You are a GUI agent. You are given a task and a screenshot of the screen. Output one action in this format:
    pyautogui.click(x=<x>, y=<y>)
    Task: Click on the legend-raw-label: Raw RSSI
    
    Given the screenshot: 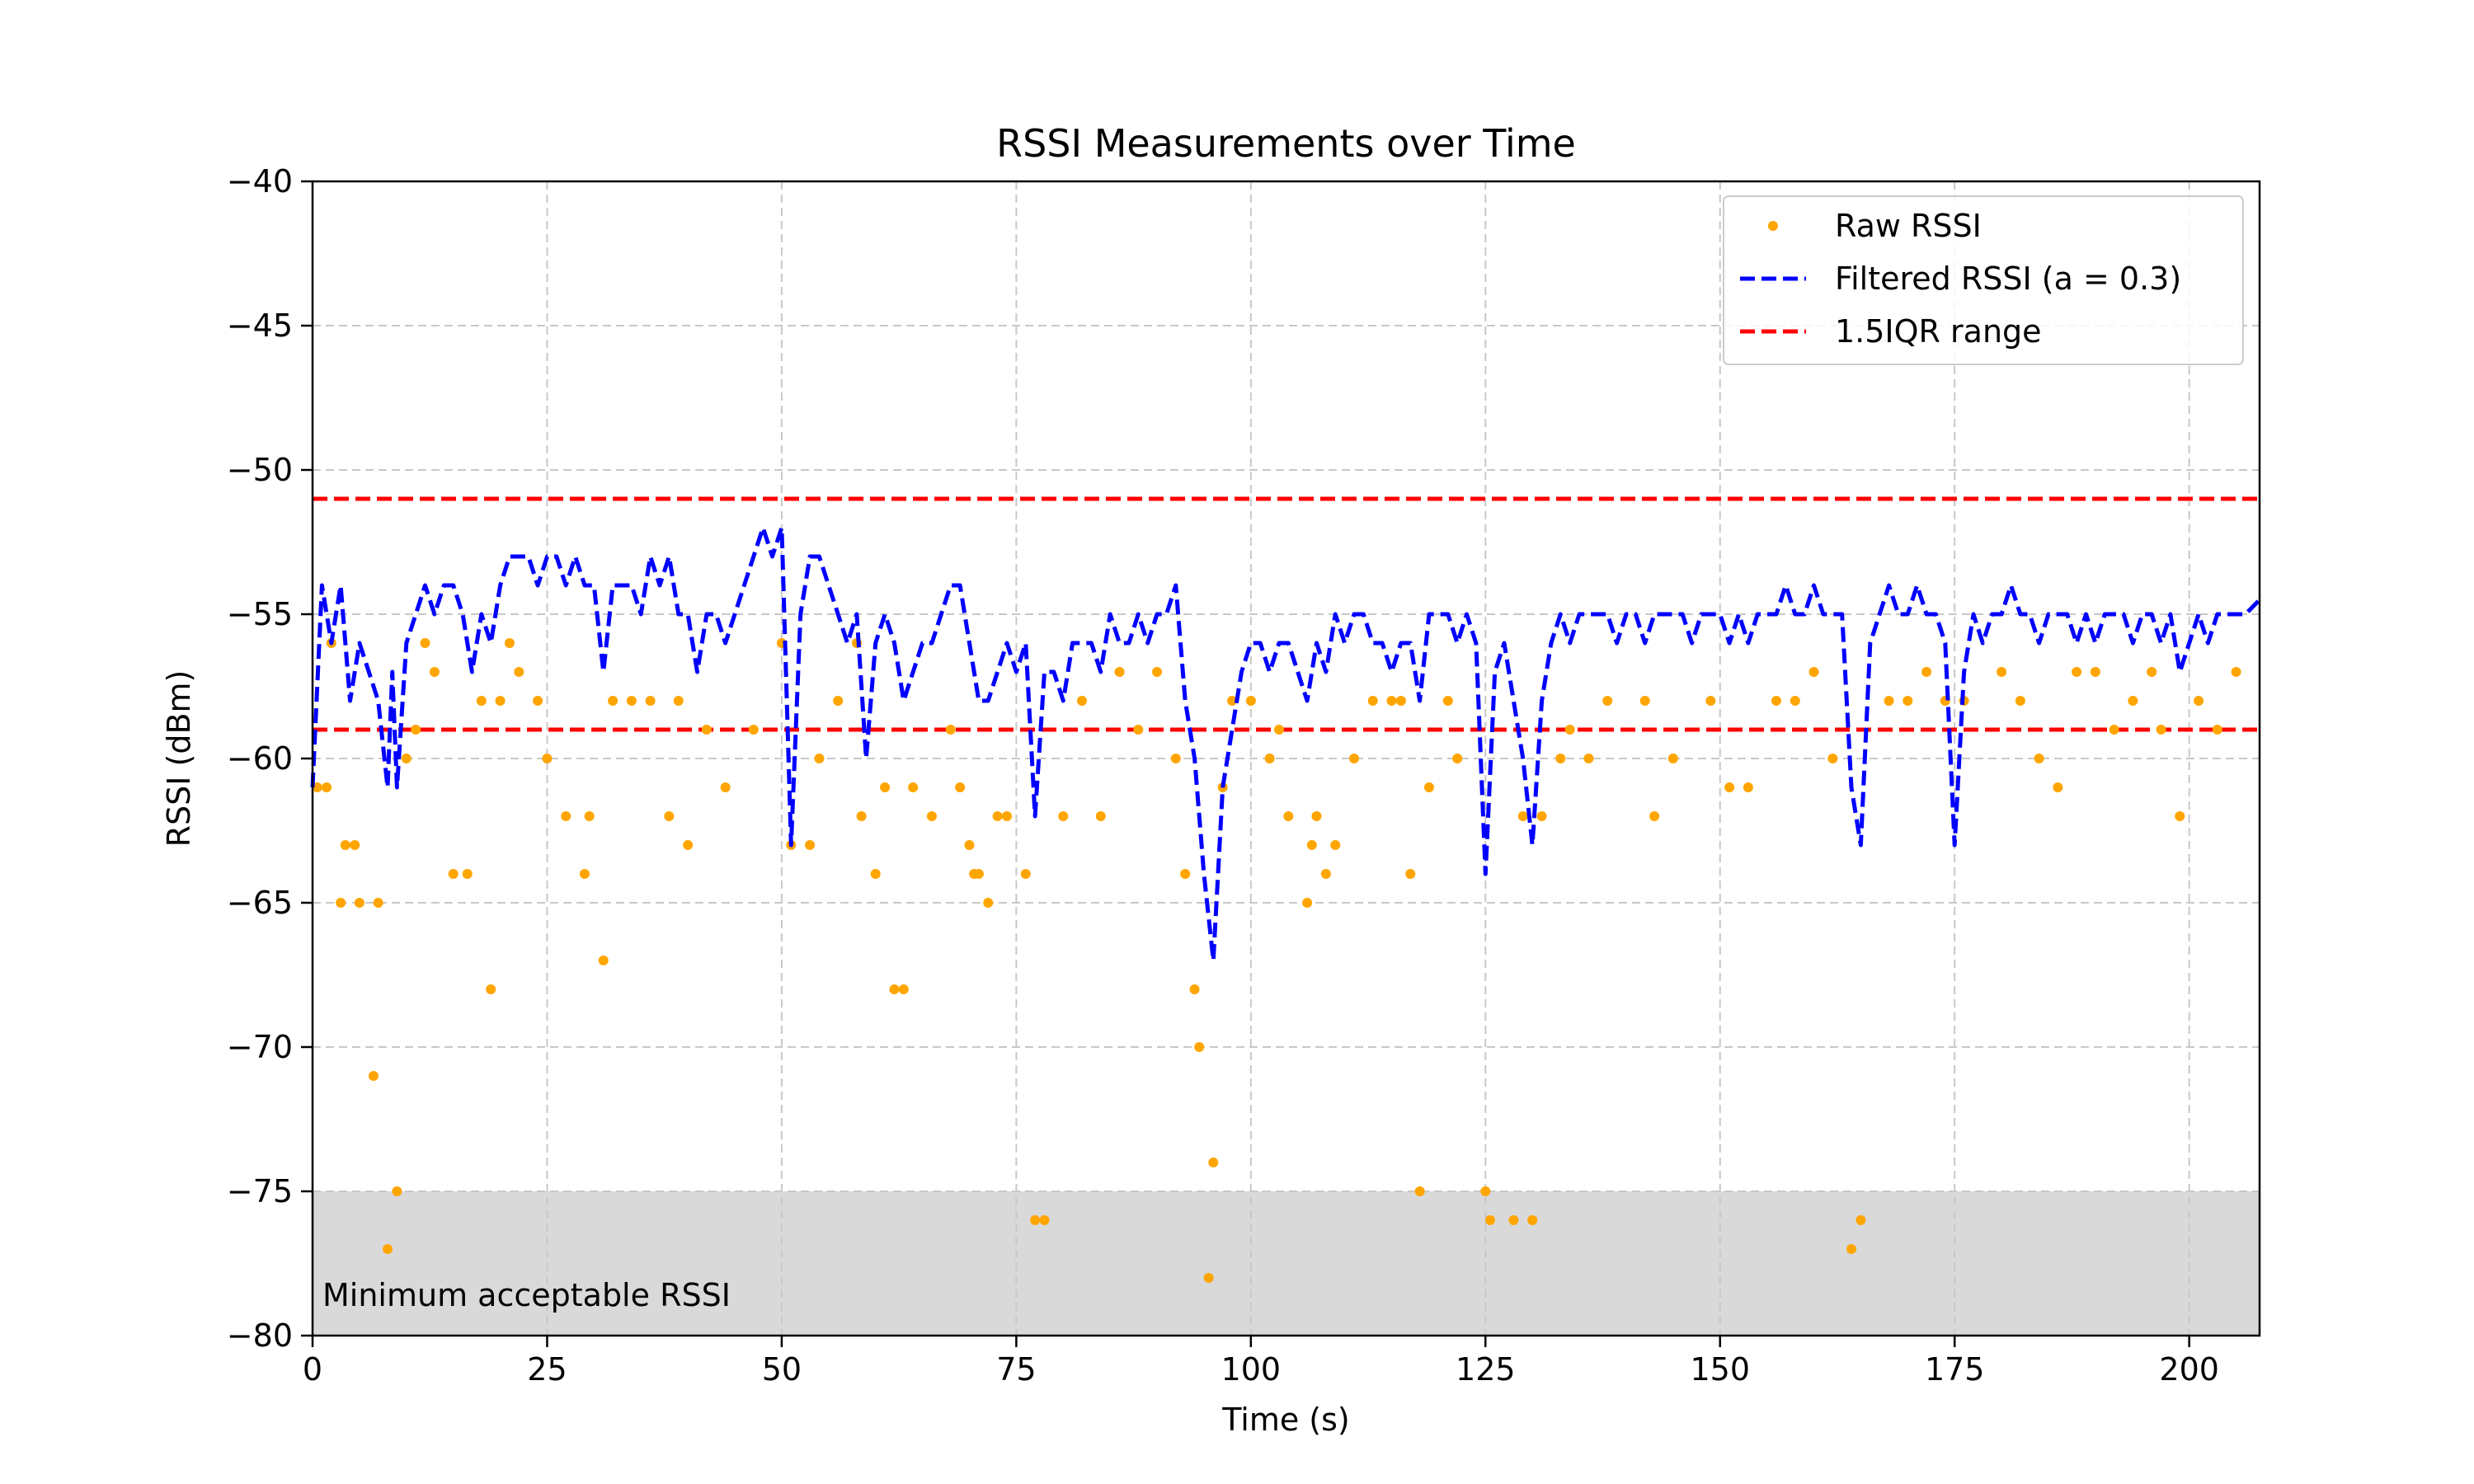 What is the action you would take?
    pyautogui.click(x=1908, y=226)
    